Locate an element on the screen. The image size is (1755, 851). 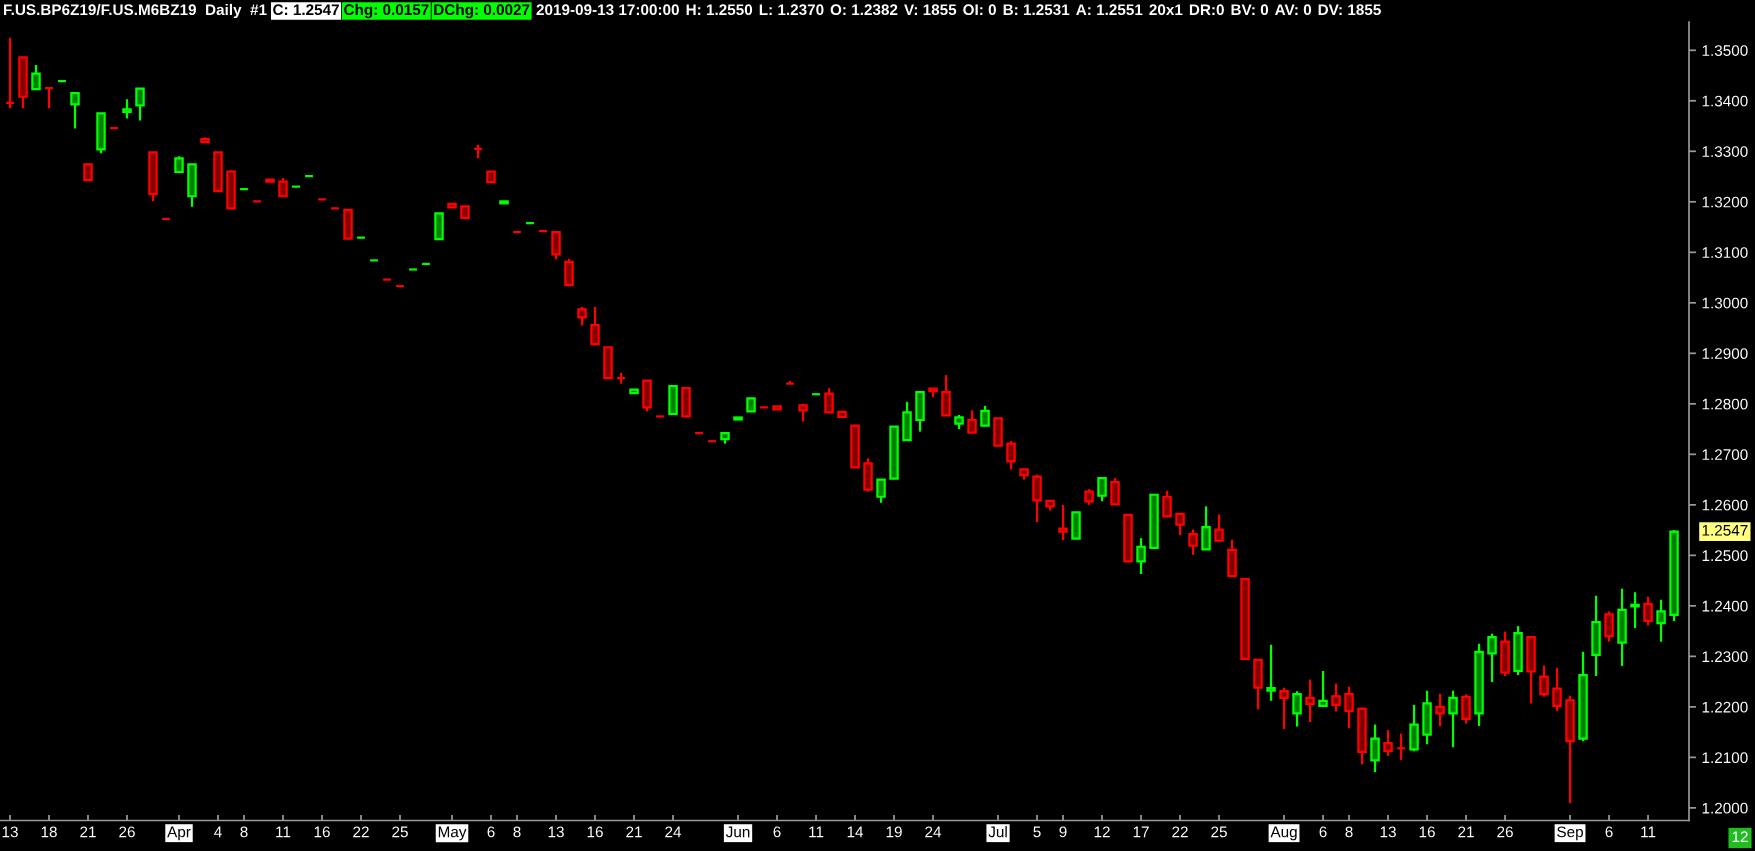
text: 20x1 is located at coordinates (1166, 10).